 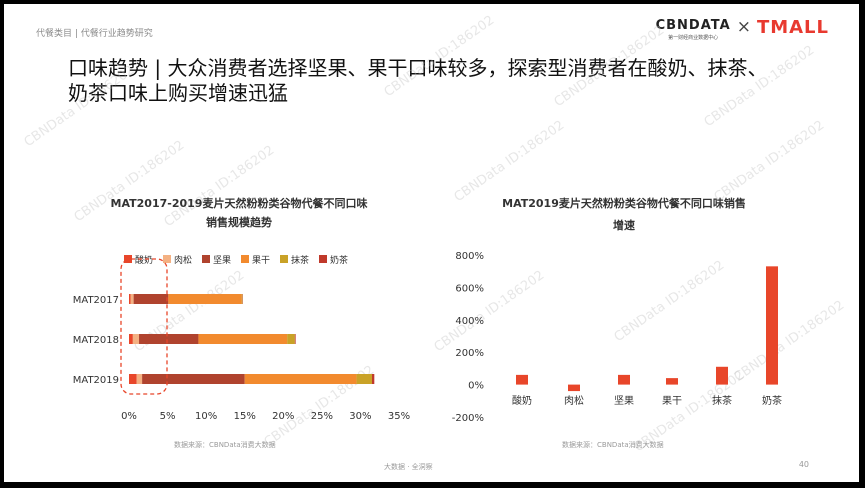 I want to click on left-bar-MAT2019-果干, so click(x=300, y=379).